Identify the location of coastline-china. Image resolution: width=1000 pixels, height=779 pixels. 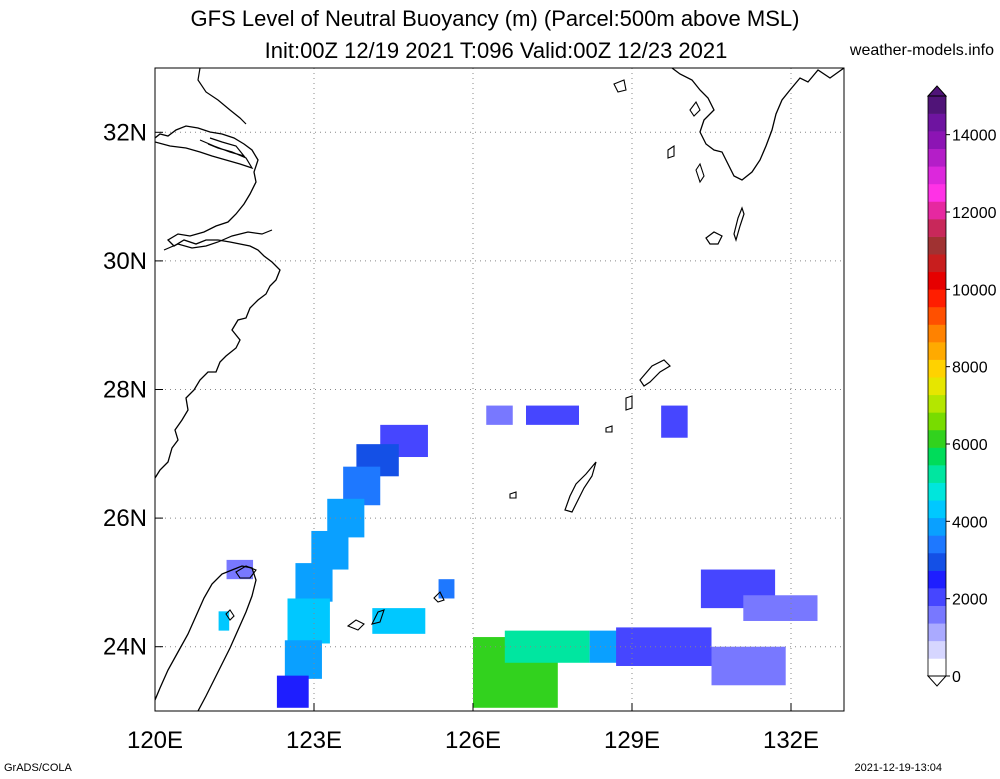
(218, 302).